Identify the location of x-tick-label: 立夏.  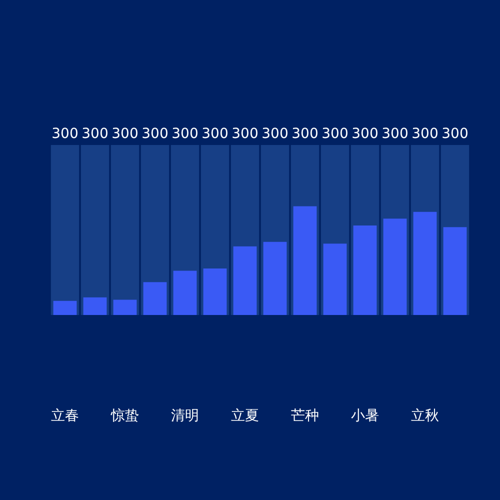
(245, 416).